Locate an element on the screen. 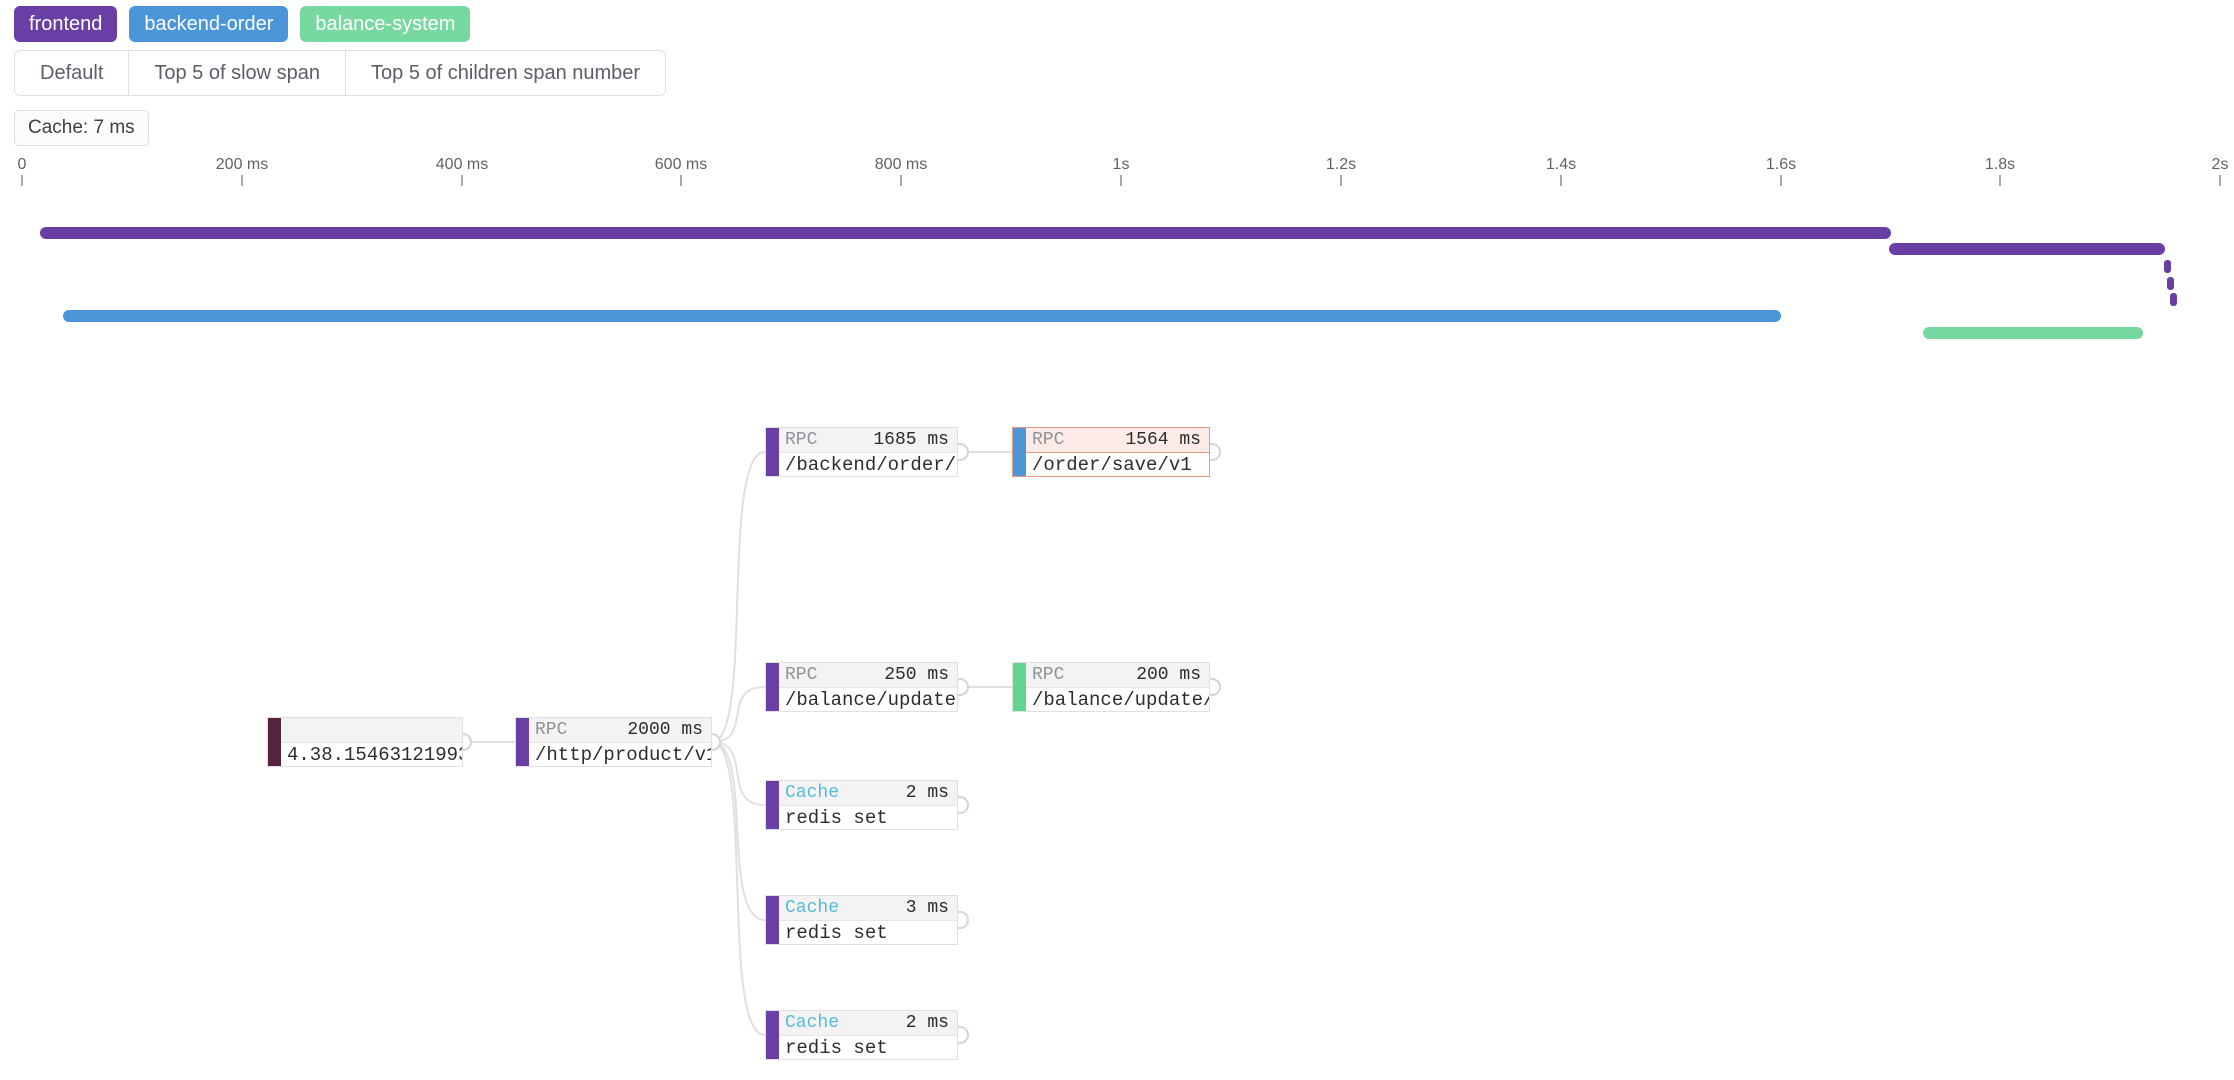  tab-top5-children-span-number: Top 5 of children span number is located at coordinates (505, 73).